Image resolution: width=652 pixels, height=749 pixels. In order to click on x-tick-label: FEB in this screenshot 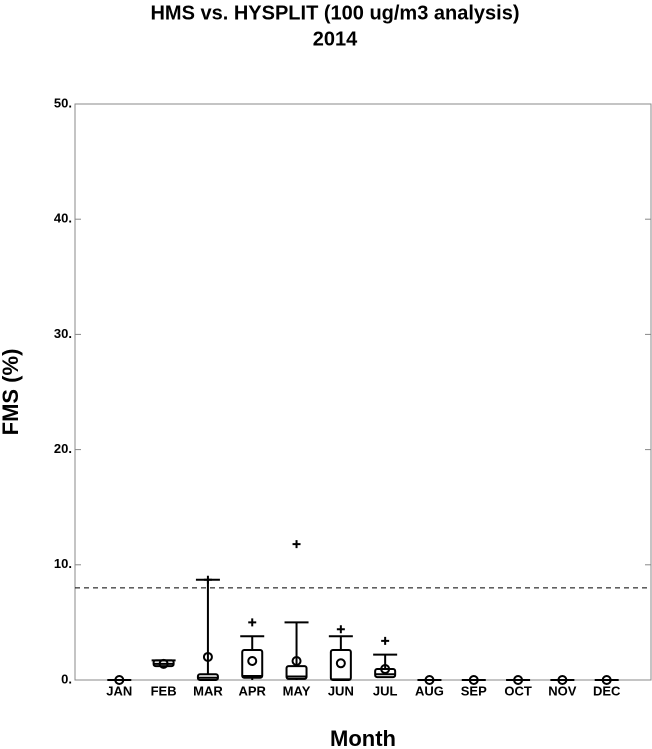, I will do `click(164, 690)`.